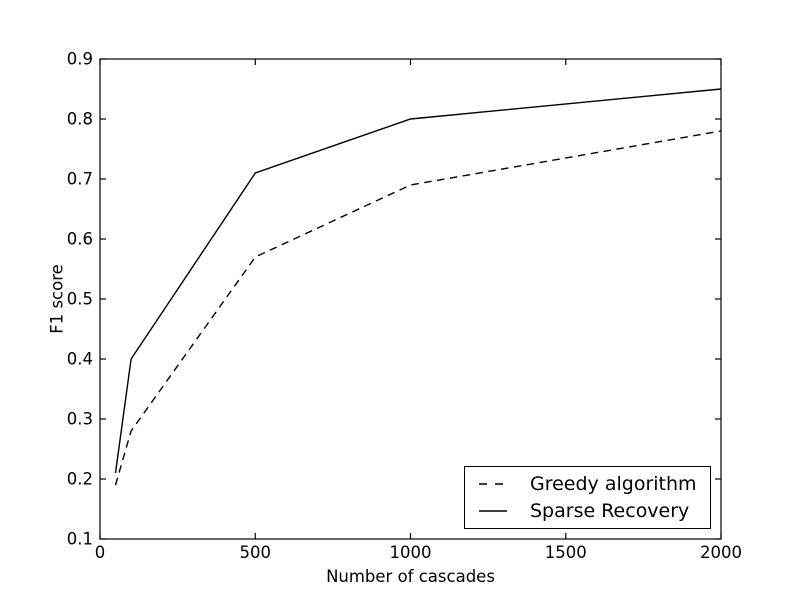 Image resolution: width=800 pixels, height=600 pixels. Describe the element at coordinates (493, 484) in the screenshot. I see `dashed-line-sample` at that location.